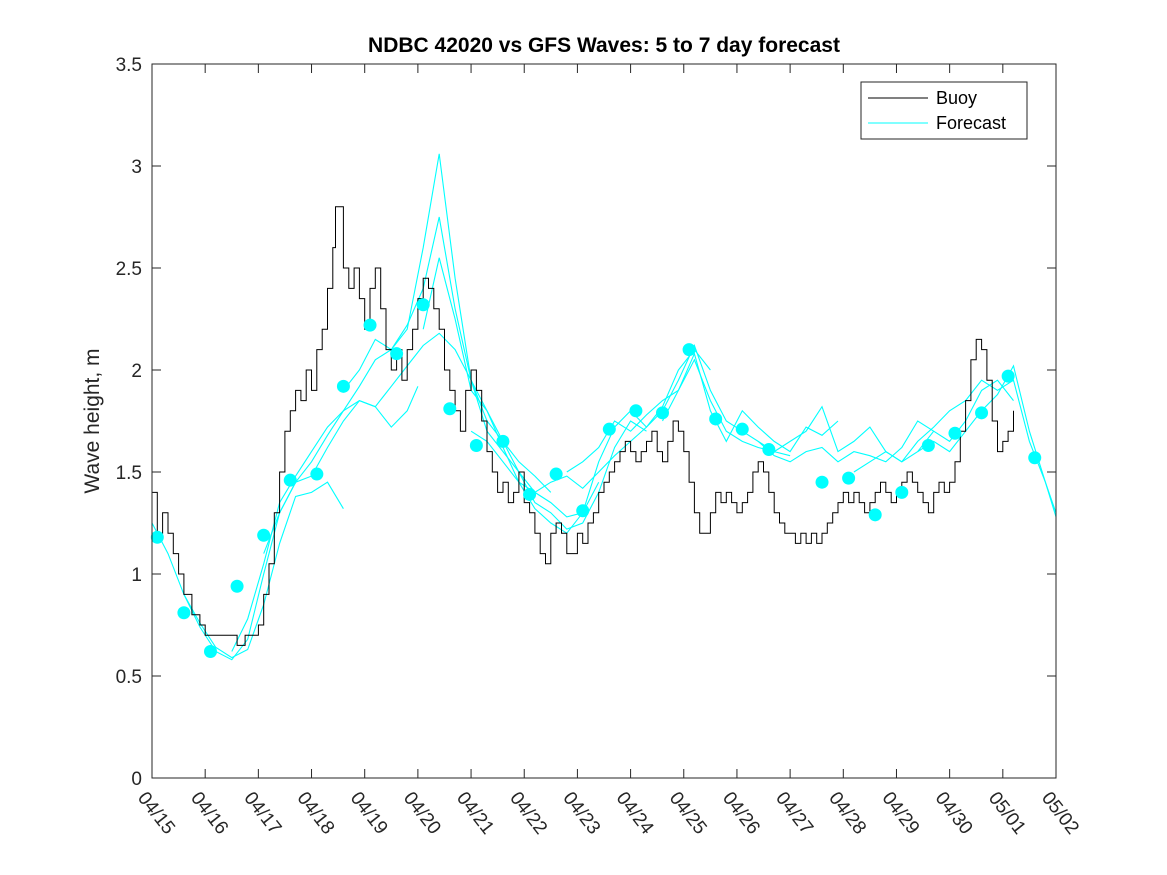 This screenshot has width=1167, height=875. I want to click on x-tick-label: 04/20, so click(422, 813).